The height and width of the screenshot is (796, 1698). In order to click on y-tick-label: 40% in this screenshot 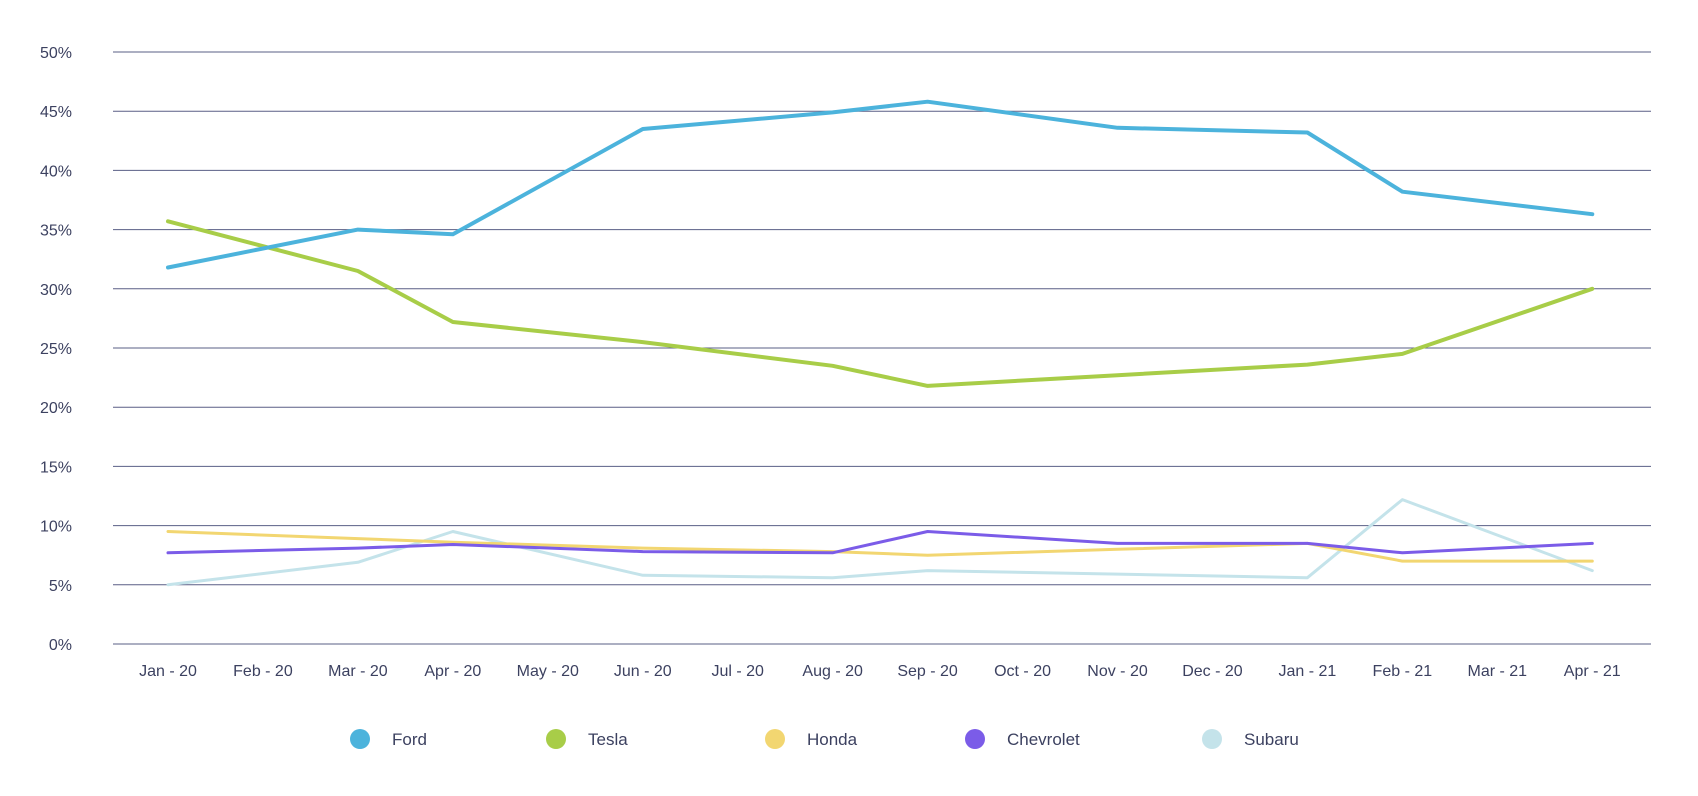, I will do `click(56, 171)`.